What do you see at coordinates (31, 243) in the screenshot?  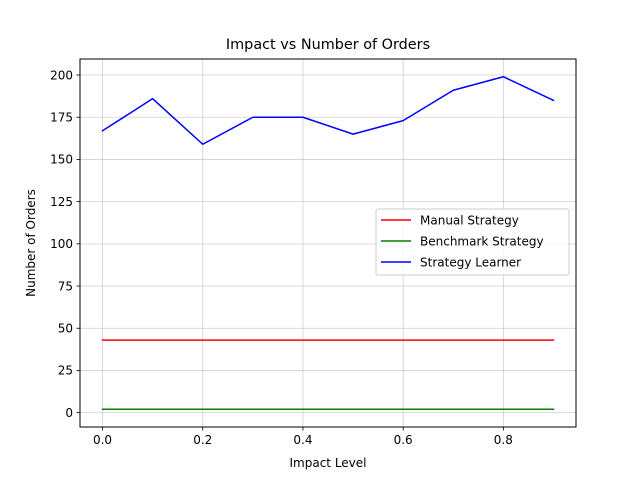 I see `y-axis-label: Number of Orders` at bounding box center [31, 243].